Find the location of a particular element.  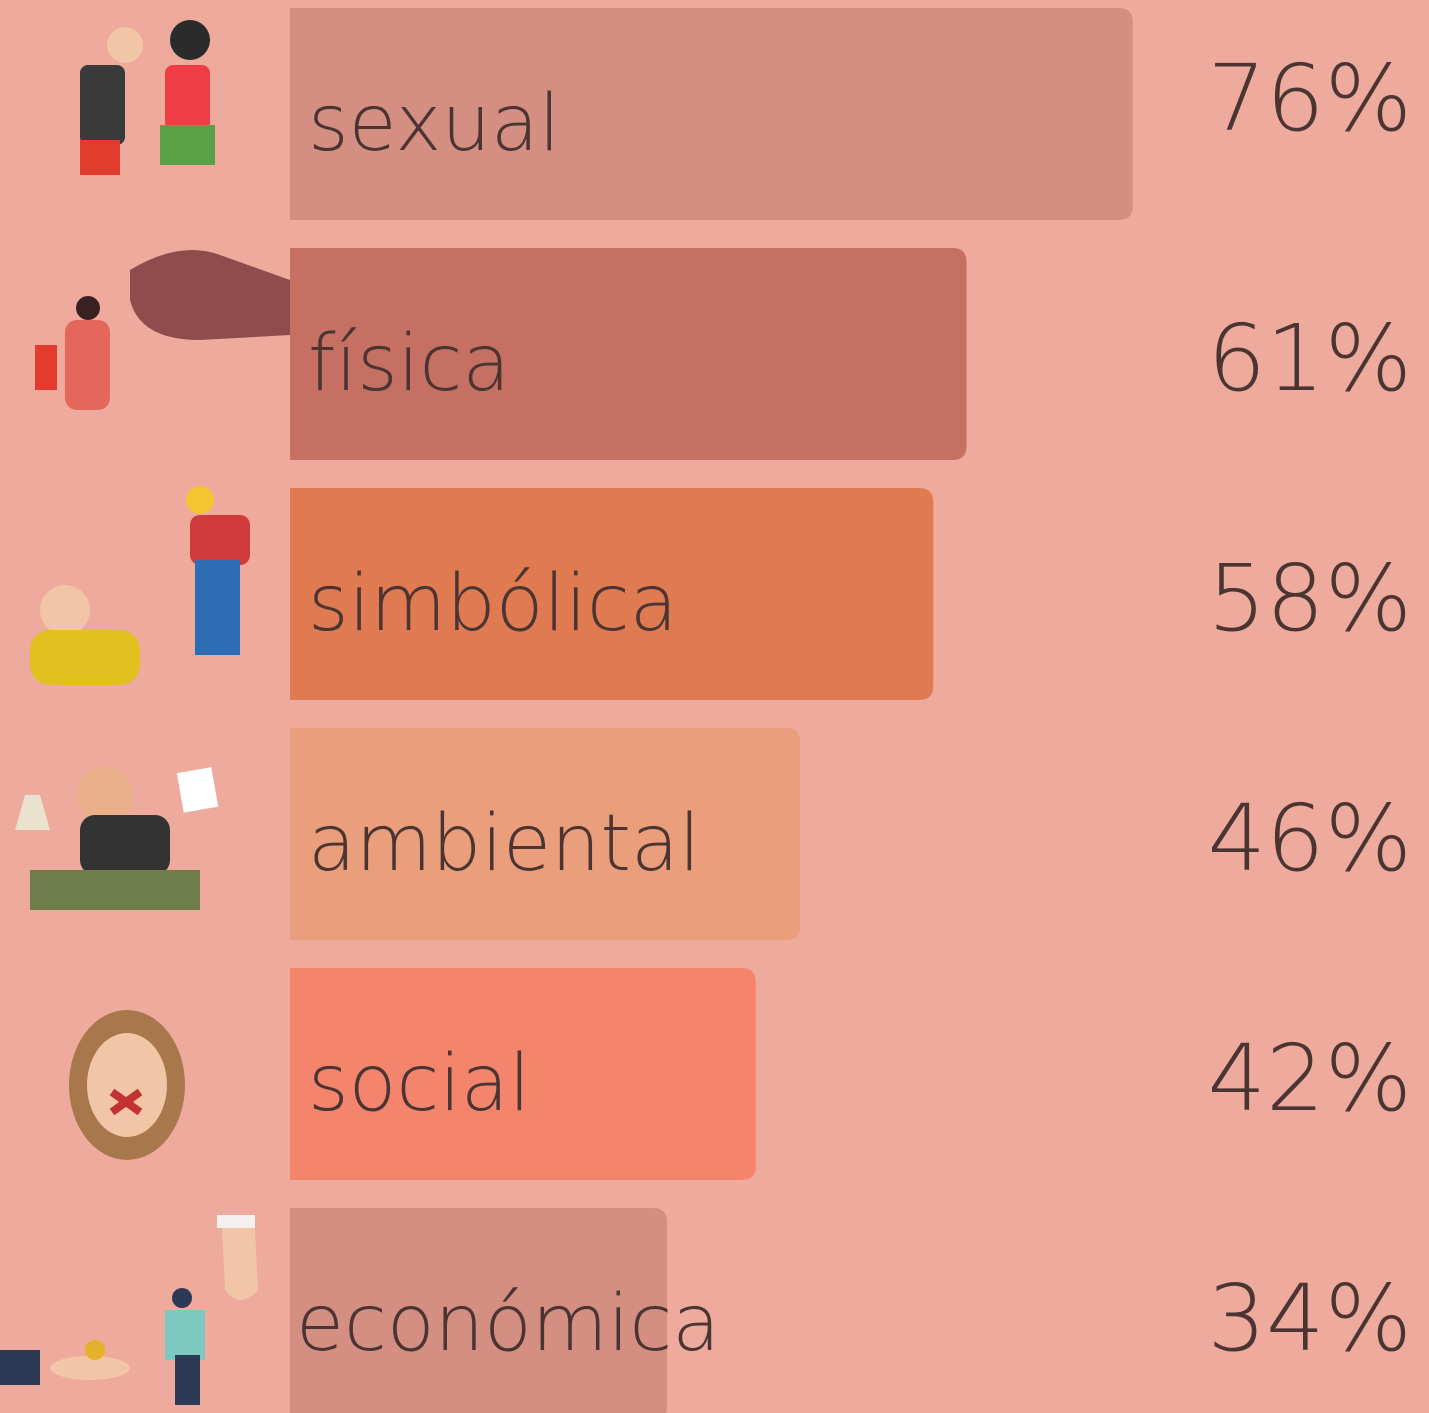

icon-sexual is located at coordinates (147, 97).